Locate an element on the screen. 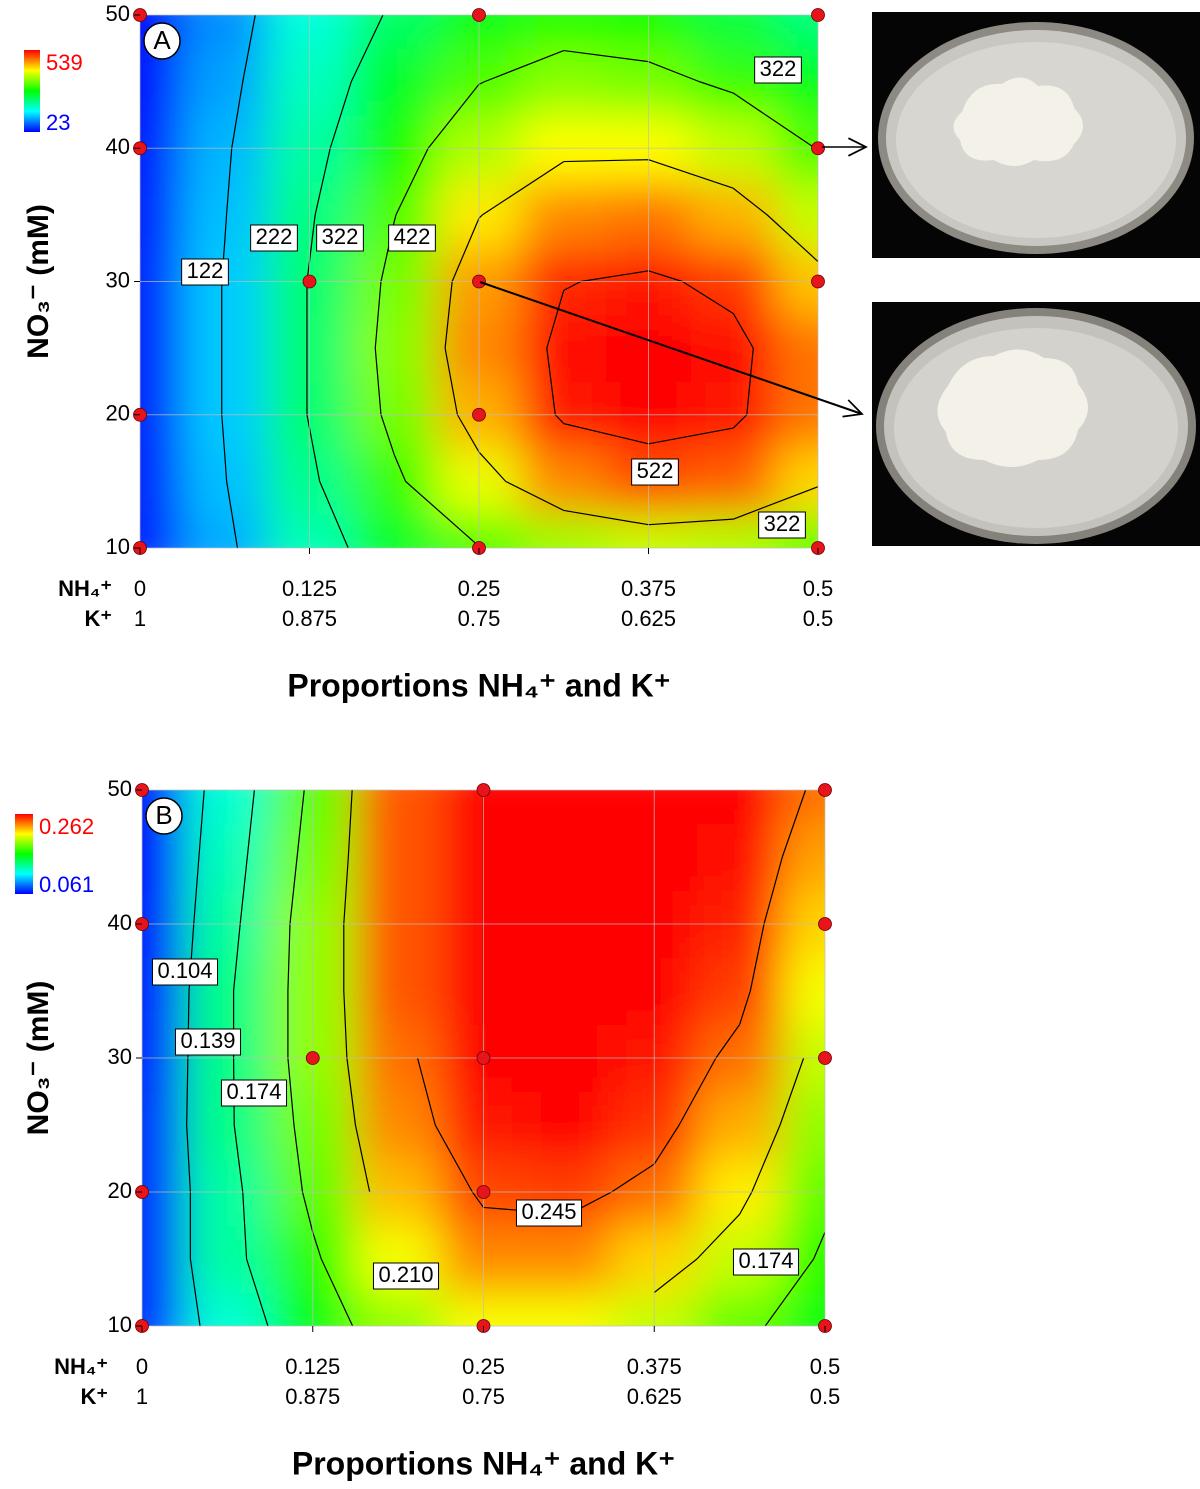 This screenshot has height=1489, width=1200. x-tick-label: 0.5 is located at coordinates (825, 1366).